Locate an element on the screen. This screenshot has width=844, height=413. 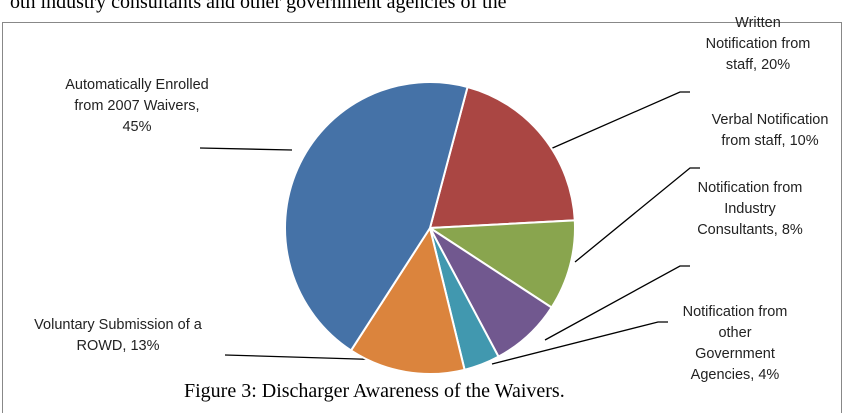
data-label: Written Notification from staff, 20% is located at coordinates (758, 44).